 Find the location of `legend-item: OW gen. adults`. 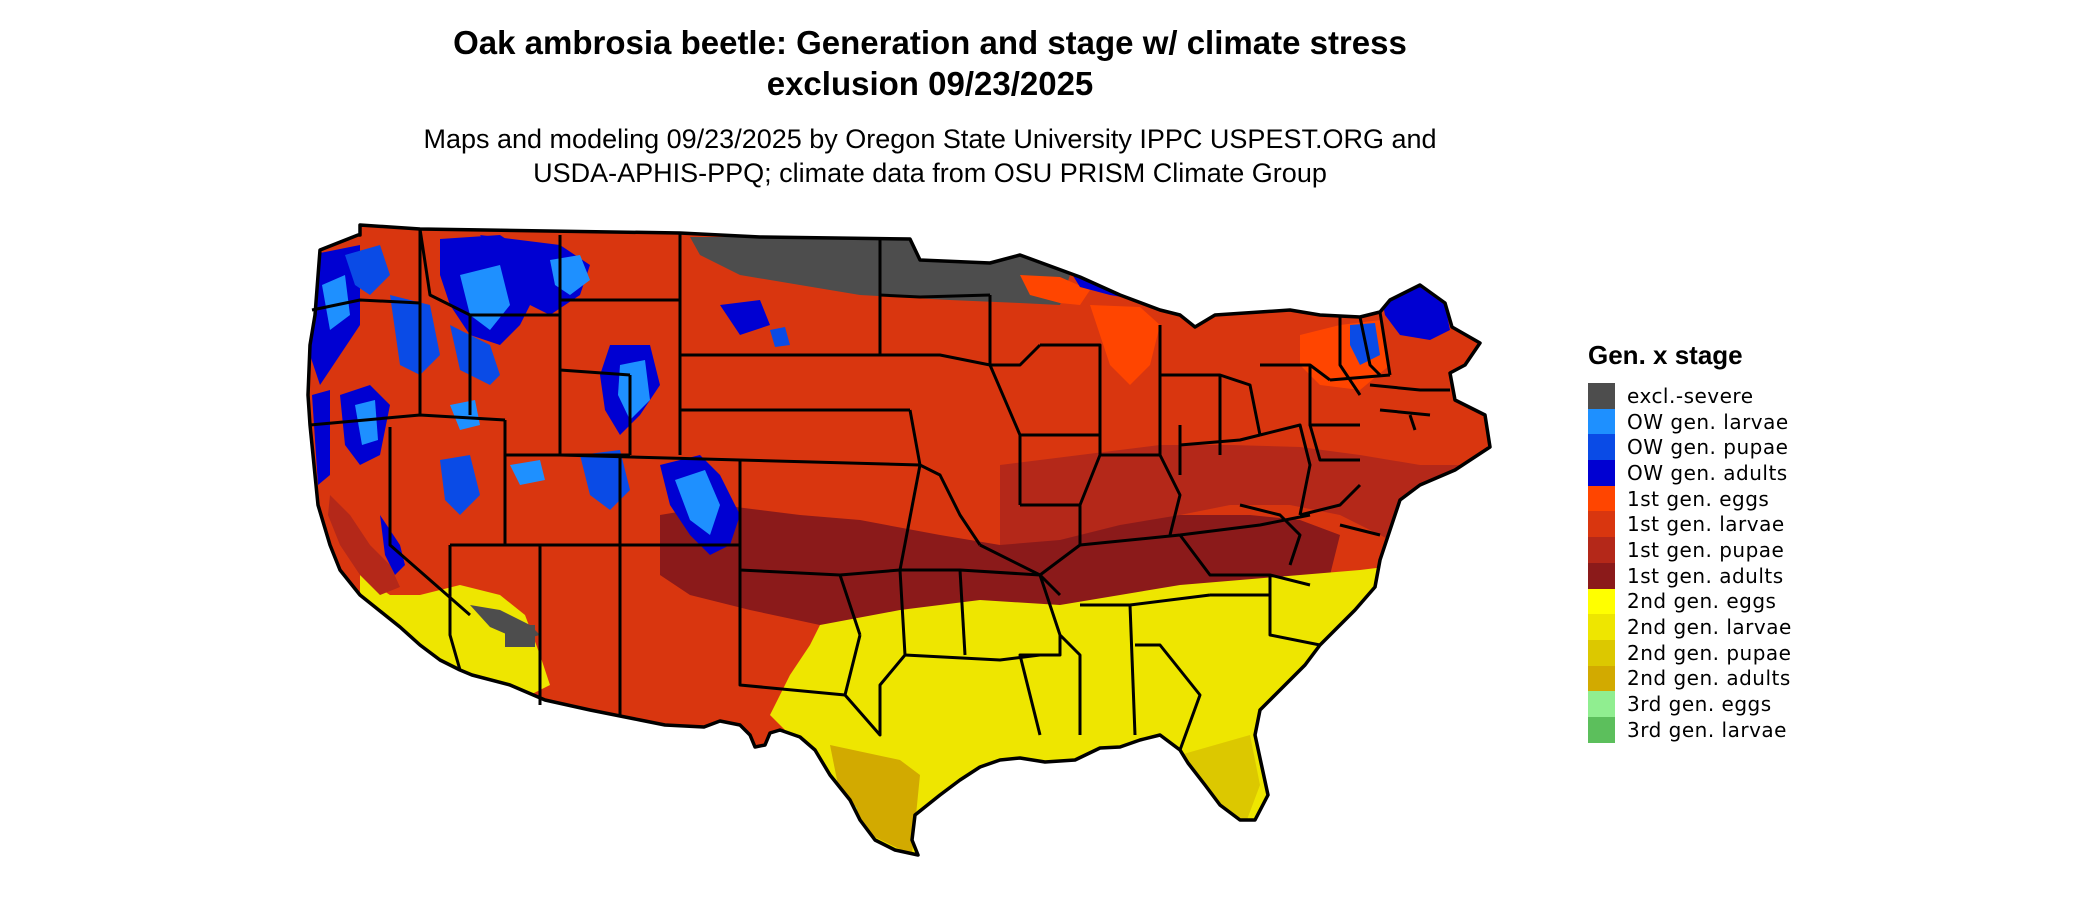

legend-item: OW gen. adults is located at coordinates (1690, 473).